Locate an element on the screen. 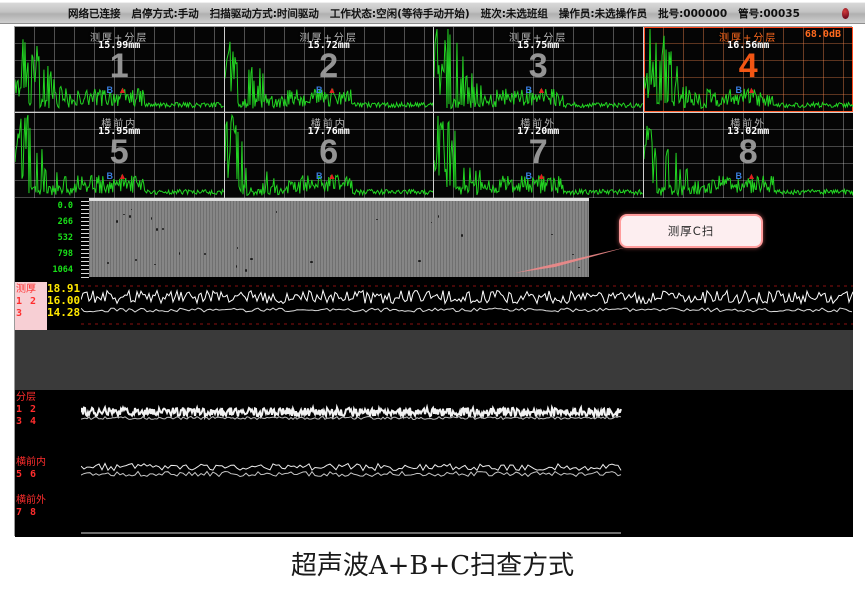 The width and height of the screenshot is (865, 598). cscan-axis-tick: 266 is located at coordinates (65, 222).